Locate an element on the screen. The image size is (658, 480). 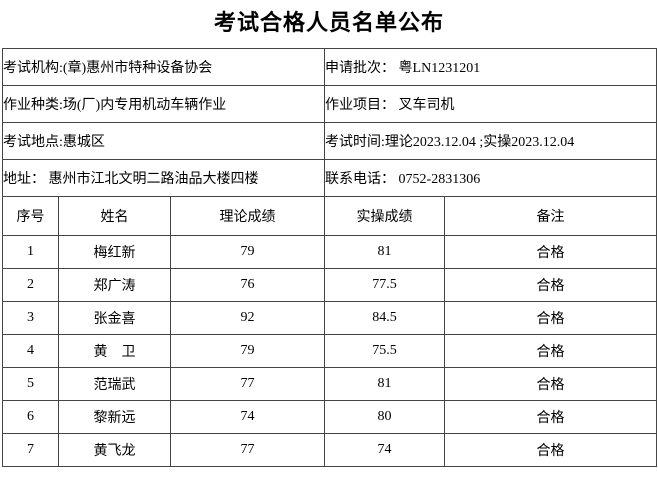
col-header-name: 姓名 is located at coordinates (114, 216).